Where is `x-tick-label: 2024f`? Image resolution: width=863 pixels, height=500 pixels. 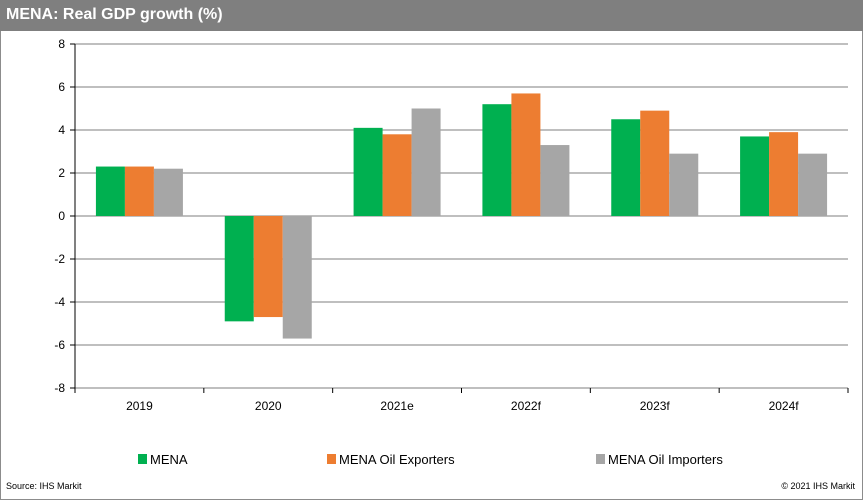 x-tick-label: 2024f is located at coordinates (784, 406).